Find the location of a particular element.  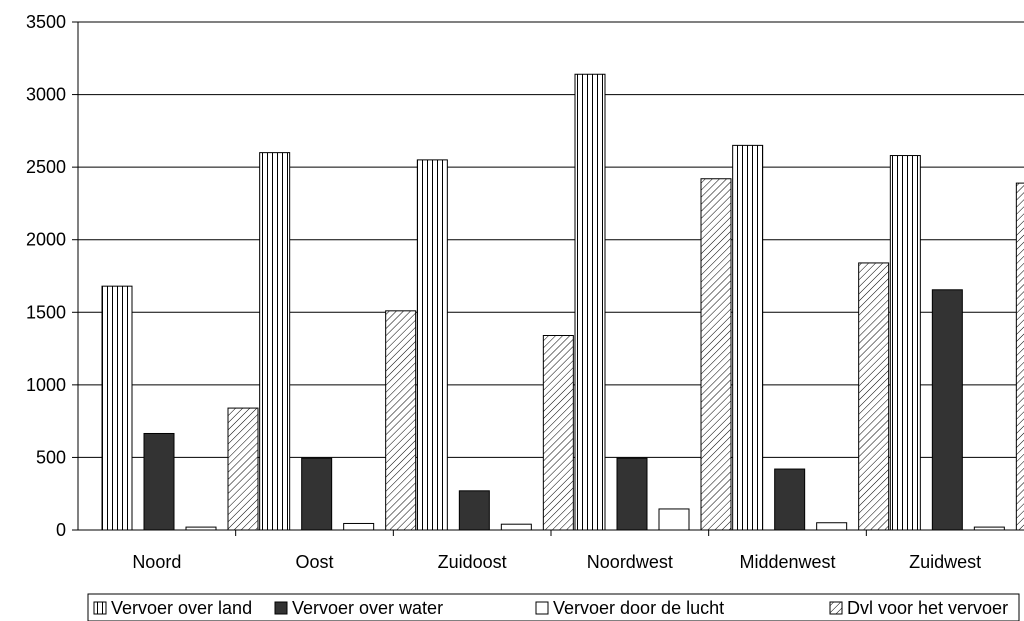

y-tick-label: 1000 is located at coordinates (46, 385).